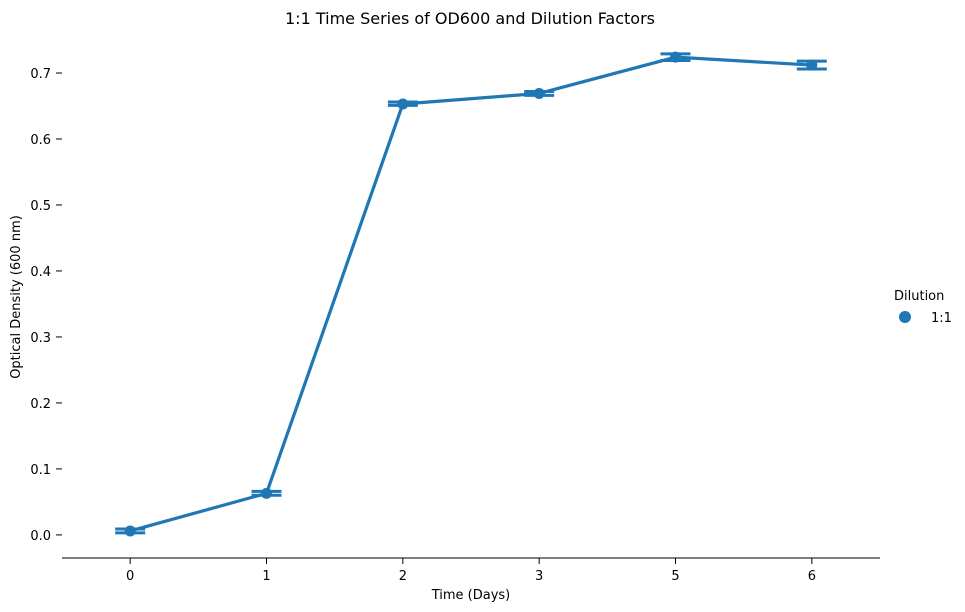 This screenshot has height=612, width=965. Describe the element at coordinates (675, 576) in the screenshot. I see `x-tick-label: 5` at that location.